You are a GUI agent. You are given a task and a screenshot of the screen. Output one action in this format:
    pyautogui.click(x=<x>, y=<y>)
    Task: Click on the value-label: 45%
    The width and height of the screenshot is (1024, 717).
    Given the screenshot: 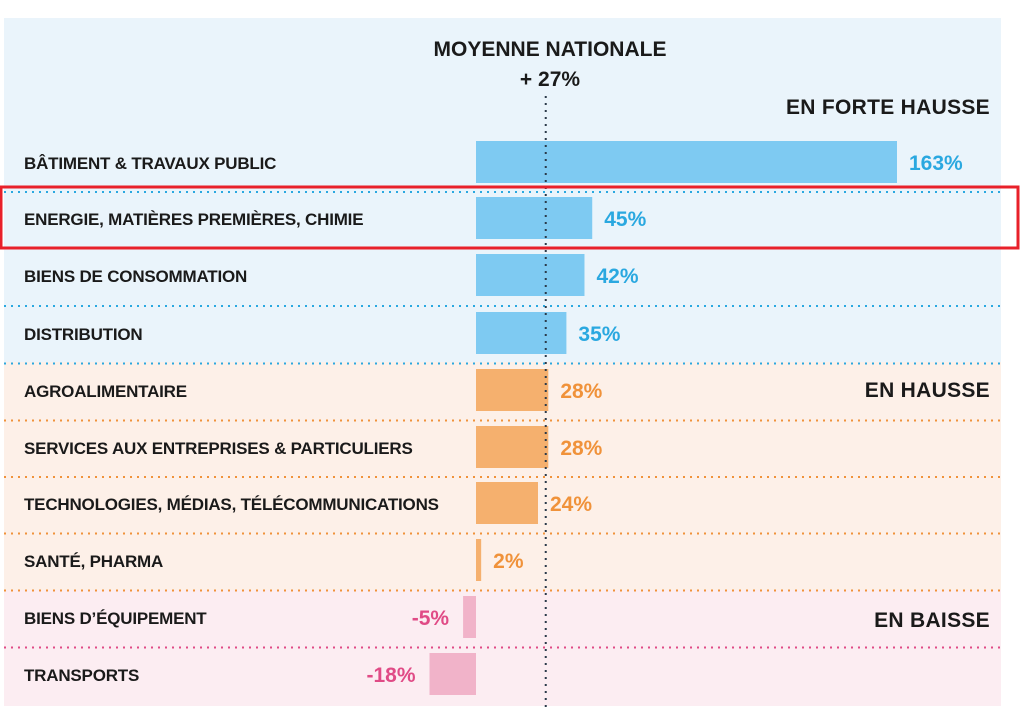 What is the action you would take?
    pyautogui.click(x=625, y=219)
    